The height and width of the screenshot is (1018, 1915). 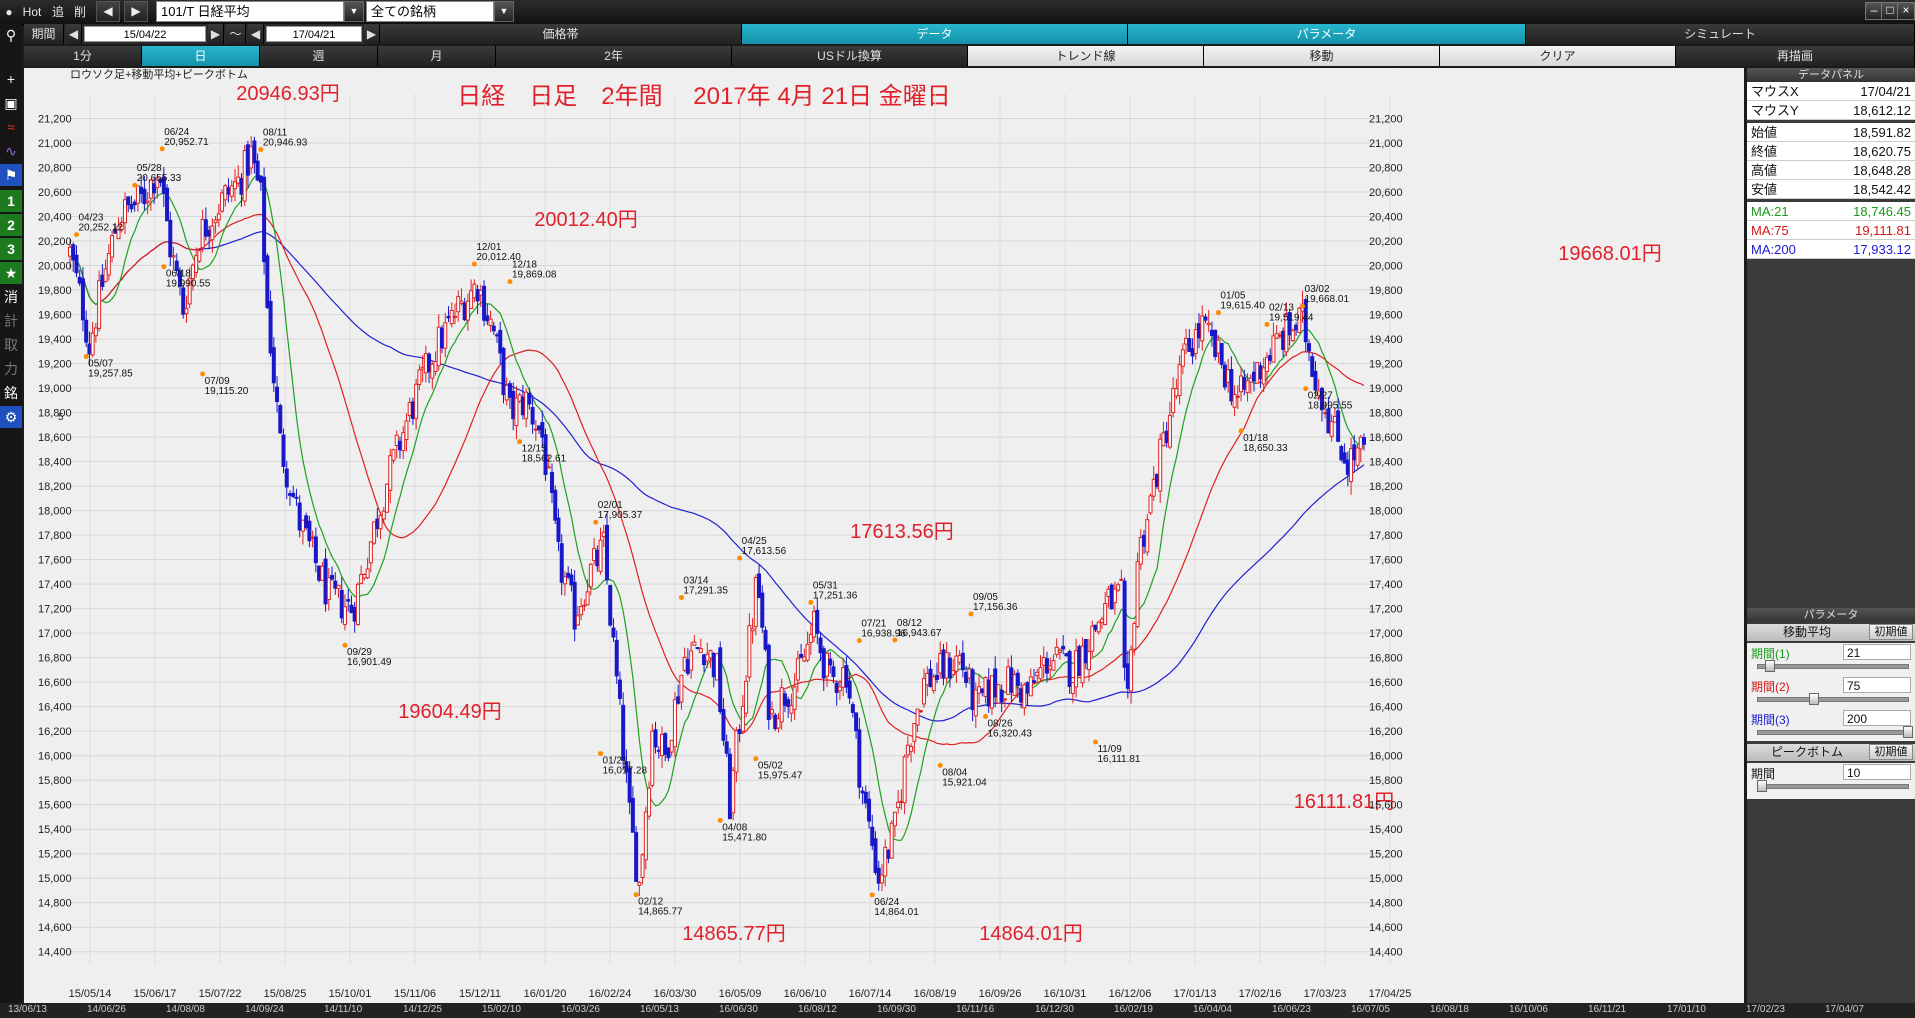 What do you see at coordinates (1795, 56) in the screenshot?
I see `redraw-button: 再描画` at bounding box center [1795, 56].